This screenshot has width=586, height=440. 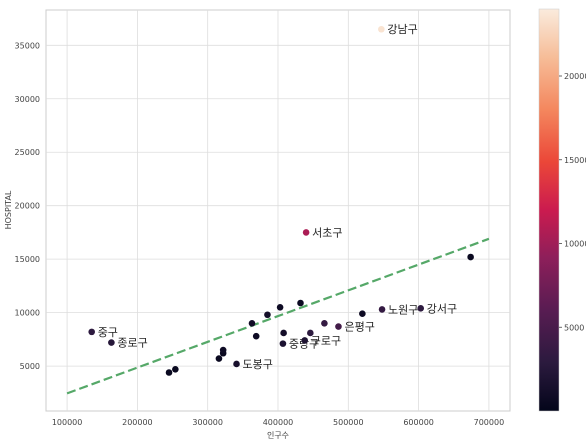 What do you see at coordinates (575, 76) in the screenshot?
I see `colorbar-tick-label: 20000` at bounding box center [575, 76].